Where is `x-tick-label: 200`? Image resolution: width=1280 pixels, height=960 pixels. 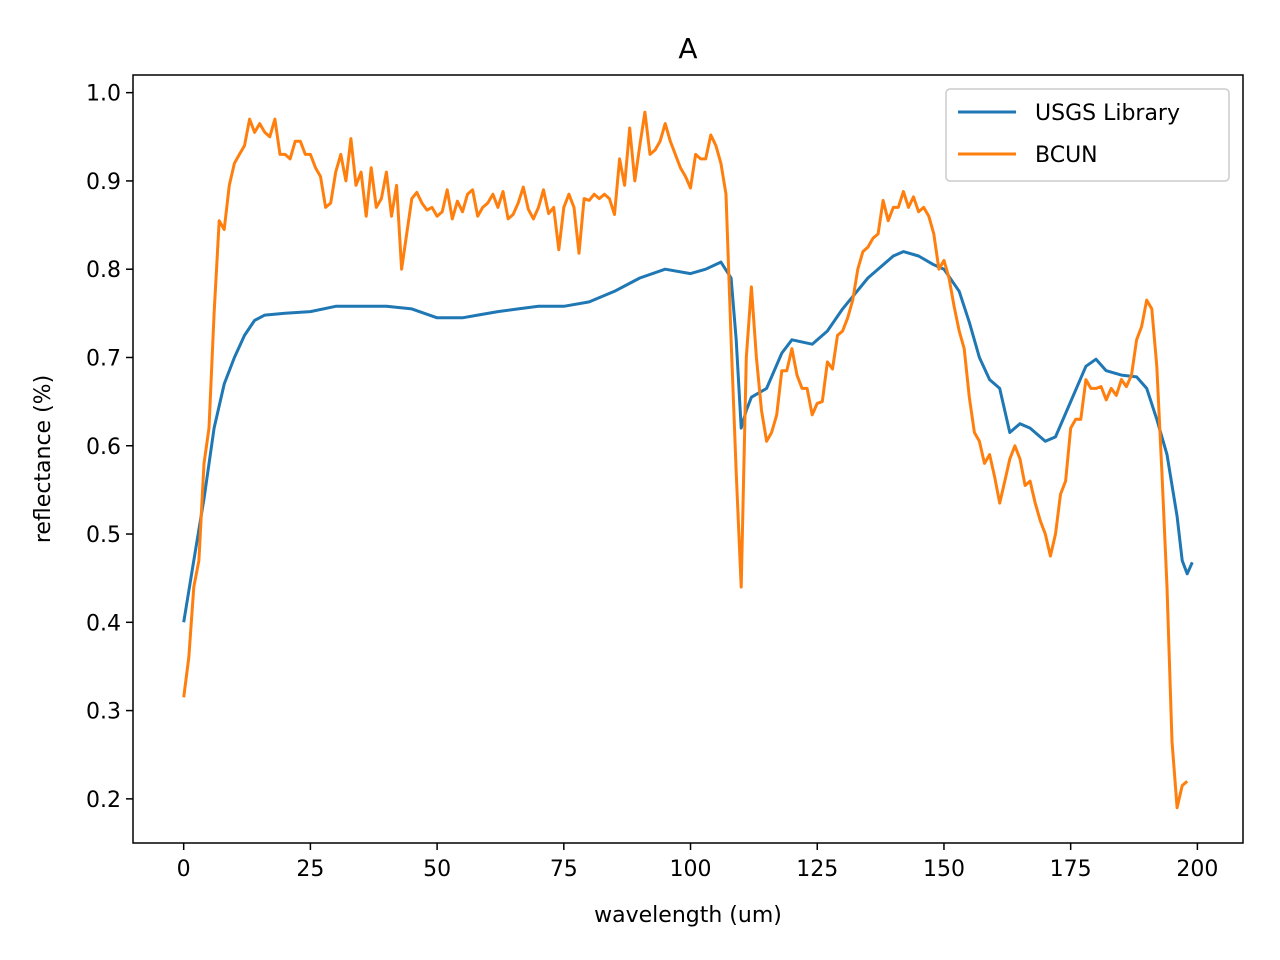 x-tick-label: 200 is located at coordinates (1197, 869).